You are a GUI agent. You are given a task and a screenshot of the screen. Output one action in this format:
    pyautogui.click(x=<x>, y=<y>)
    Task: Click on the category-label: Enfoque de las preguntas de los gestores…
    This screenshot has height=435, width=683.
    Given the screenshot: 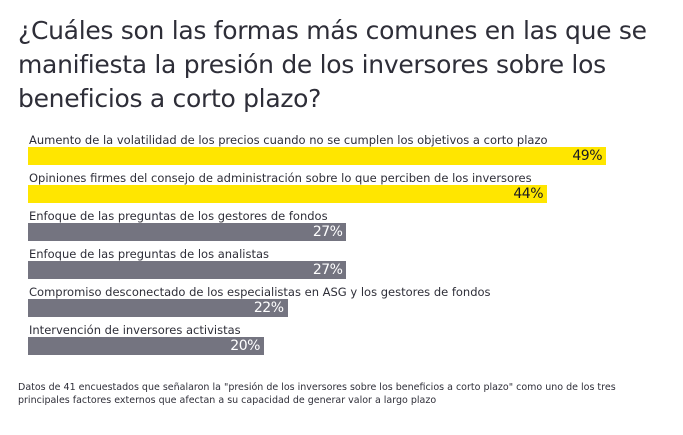 What is the action you would take?
    pyautogui.click(x=178, y=216)
    